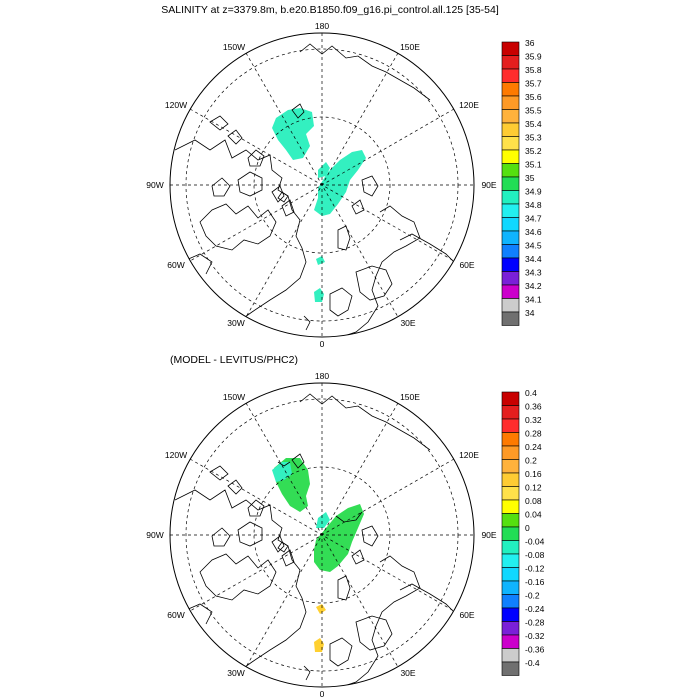 This screenshot has width=700, height=700. What do you see at coordinates (488, 535) in the screenshot?
I see `bottom-lon-label-90e: 90E` at bounding box center [488, 535].